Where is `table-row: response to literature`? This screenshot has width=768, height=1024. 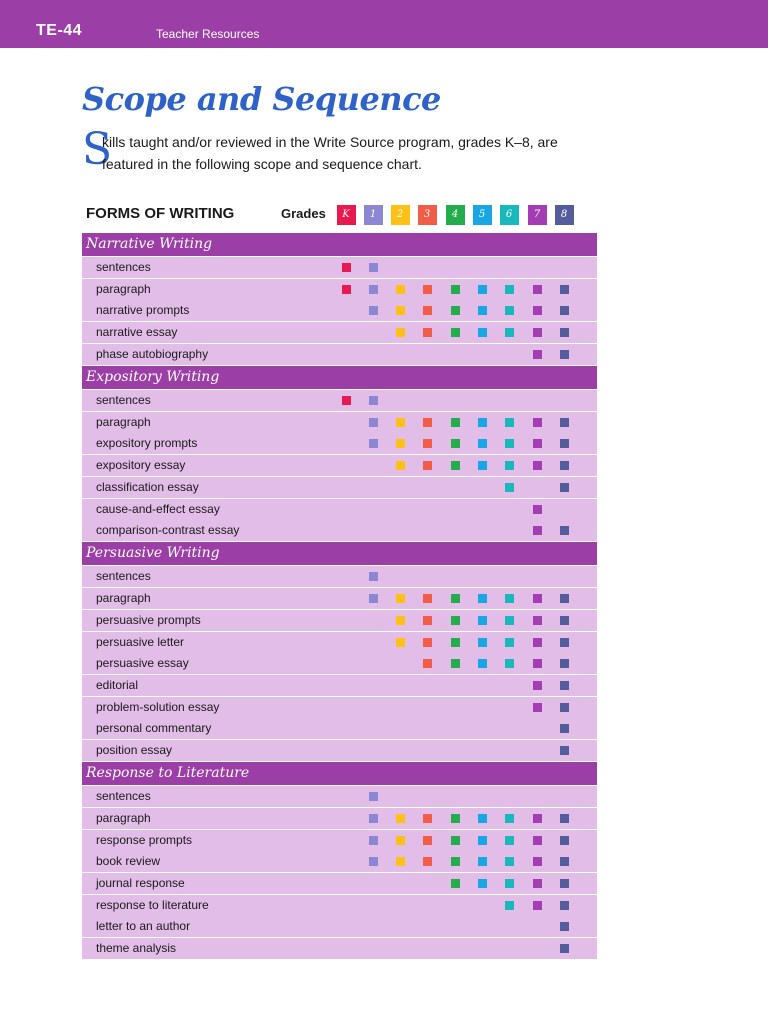
table-row: response to literature is located at coordinates (339, 905).